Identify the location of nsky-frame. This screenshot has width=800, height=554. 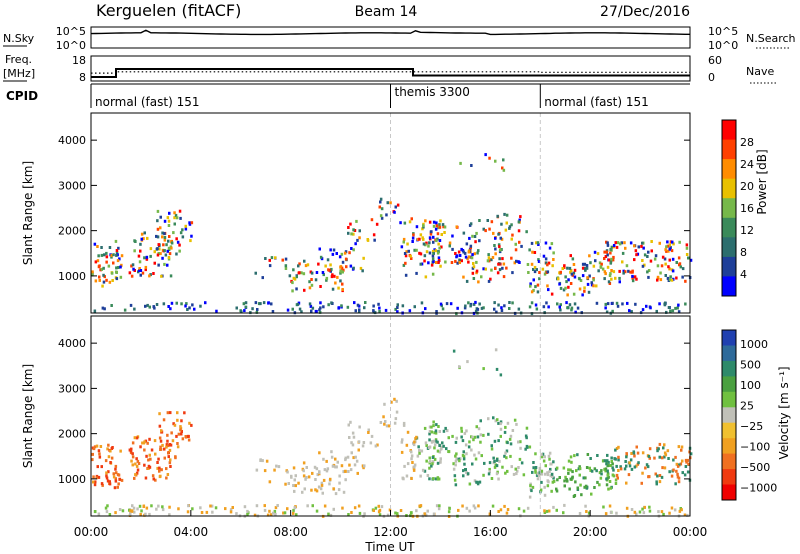
(390, 37).